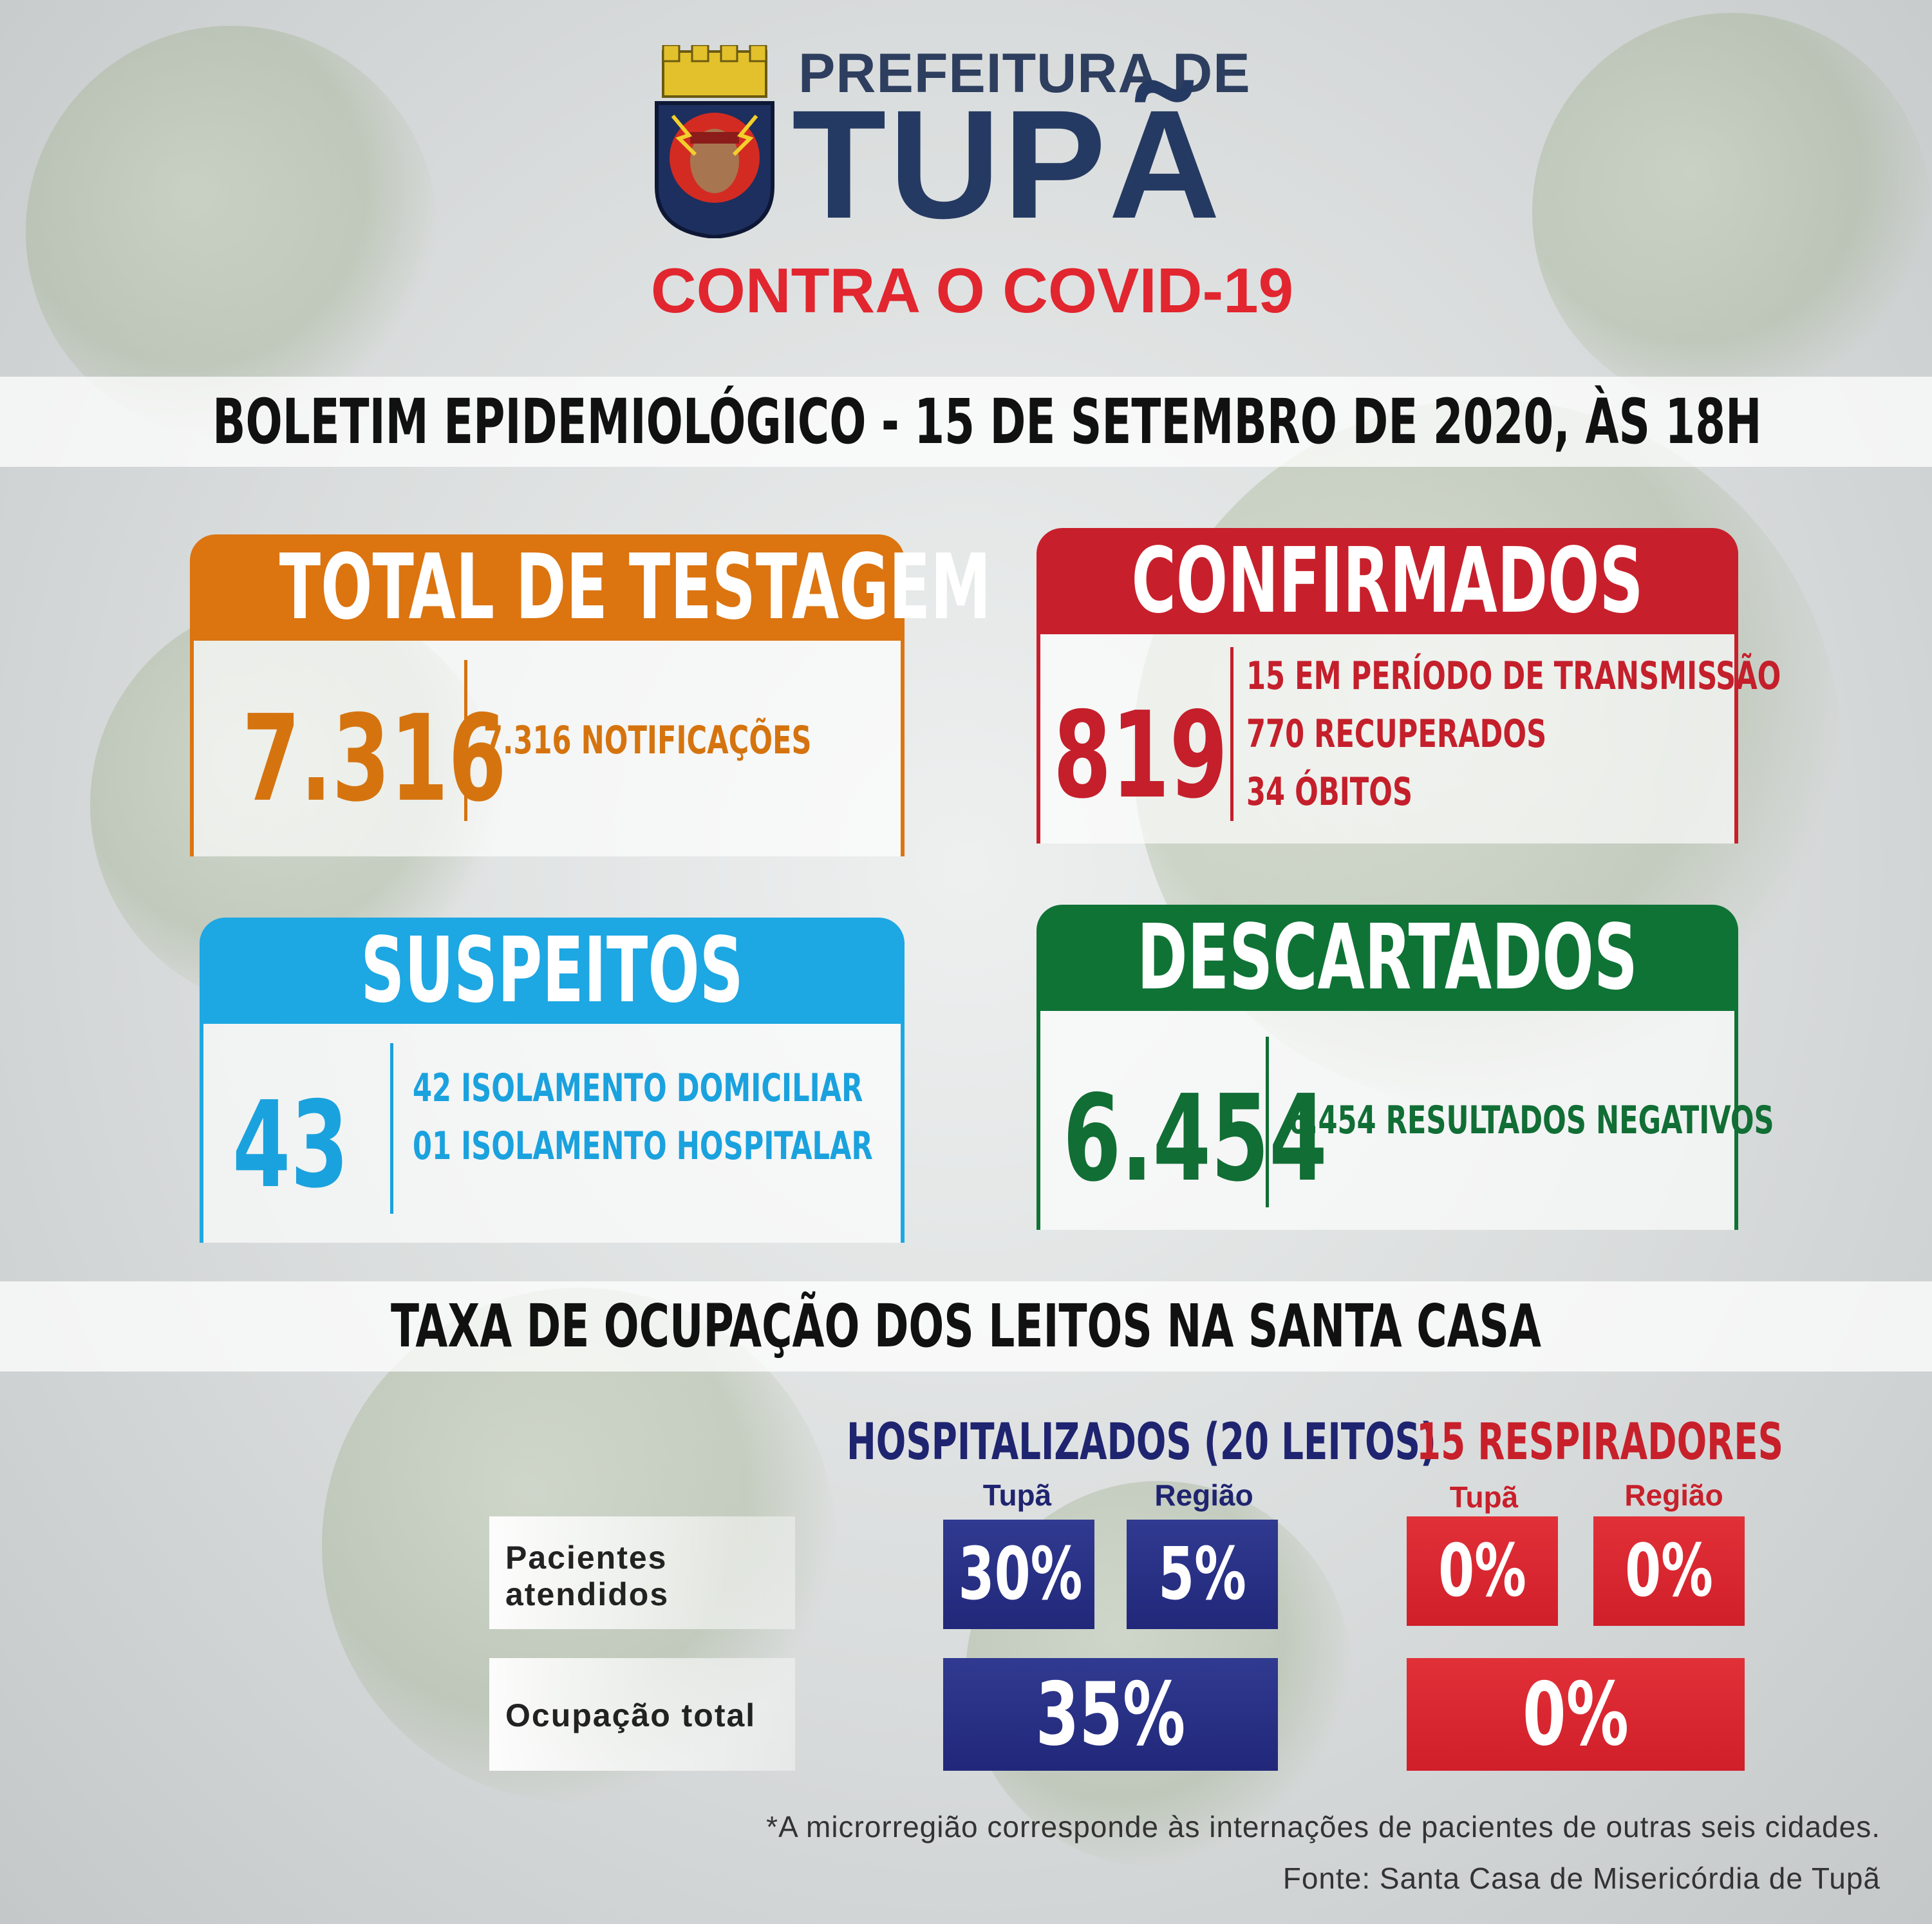  I want to click on hospitalized-regiao-value: 5%, so click(1202, 1574).